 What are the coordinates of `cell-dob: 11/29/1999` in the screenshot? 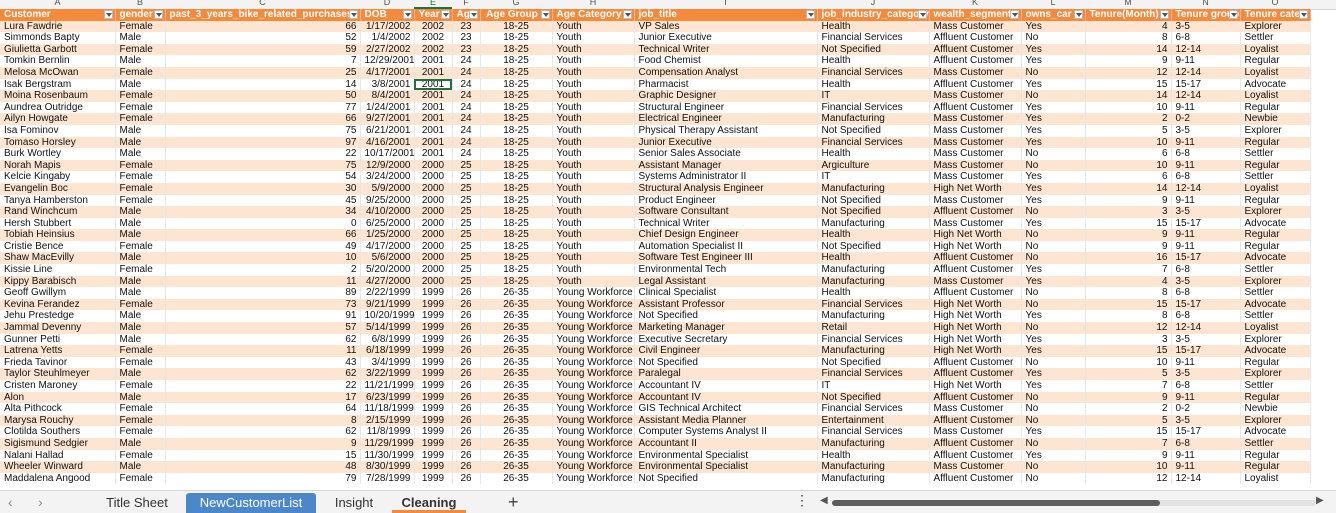 It's located at (387, 443).